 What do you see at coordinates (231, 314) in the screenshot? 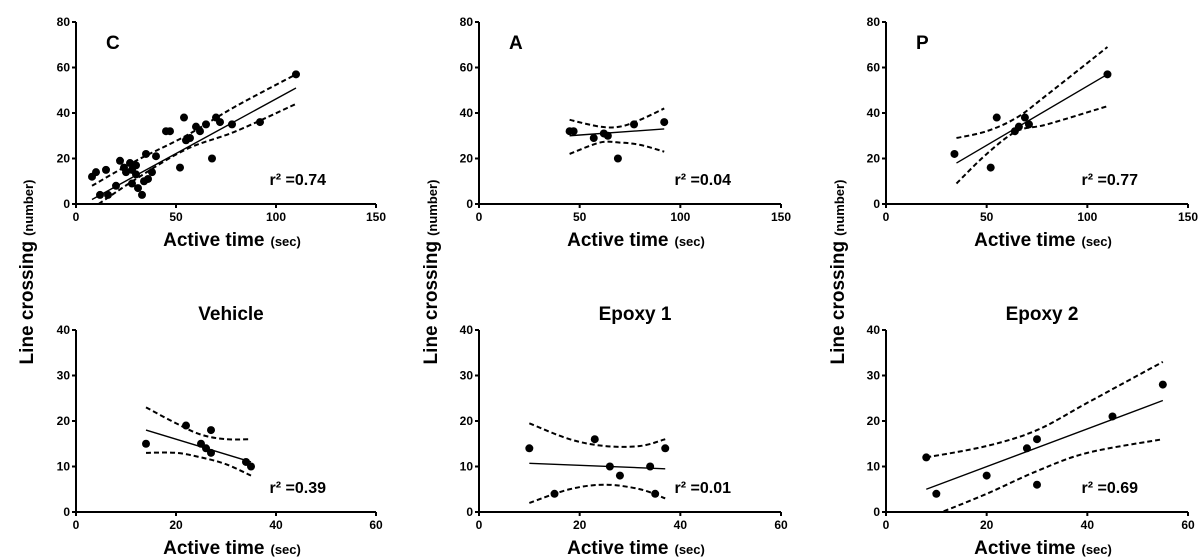
I see `panel-title: Vehicle` at bounding box center [231, 314].